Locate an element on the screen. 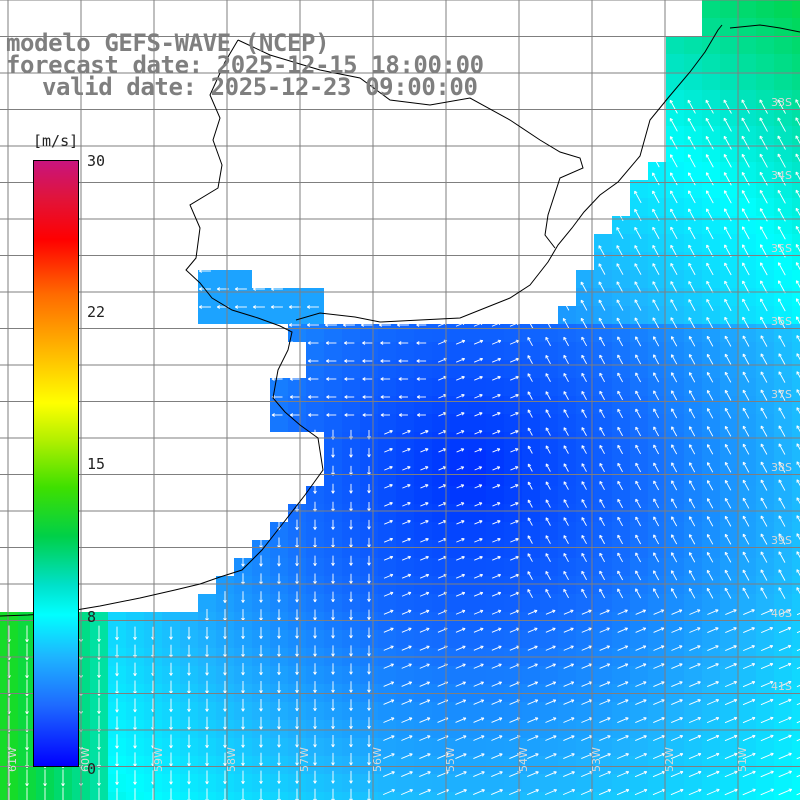 The width and height of the screenshot is (800, 800). latitude-label: 41S is located at coordinates (781, 686).